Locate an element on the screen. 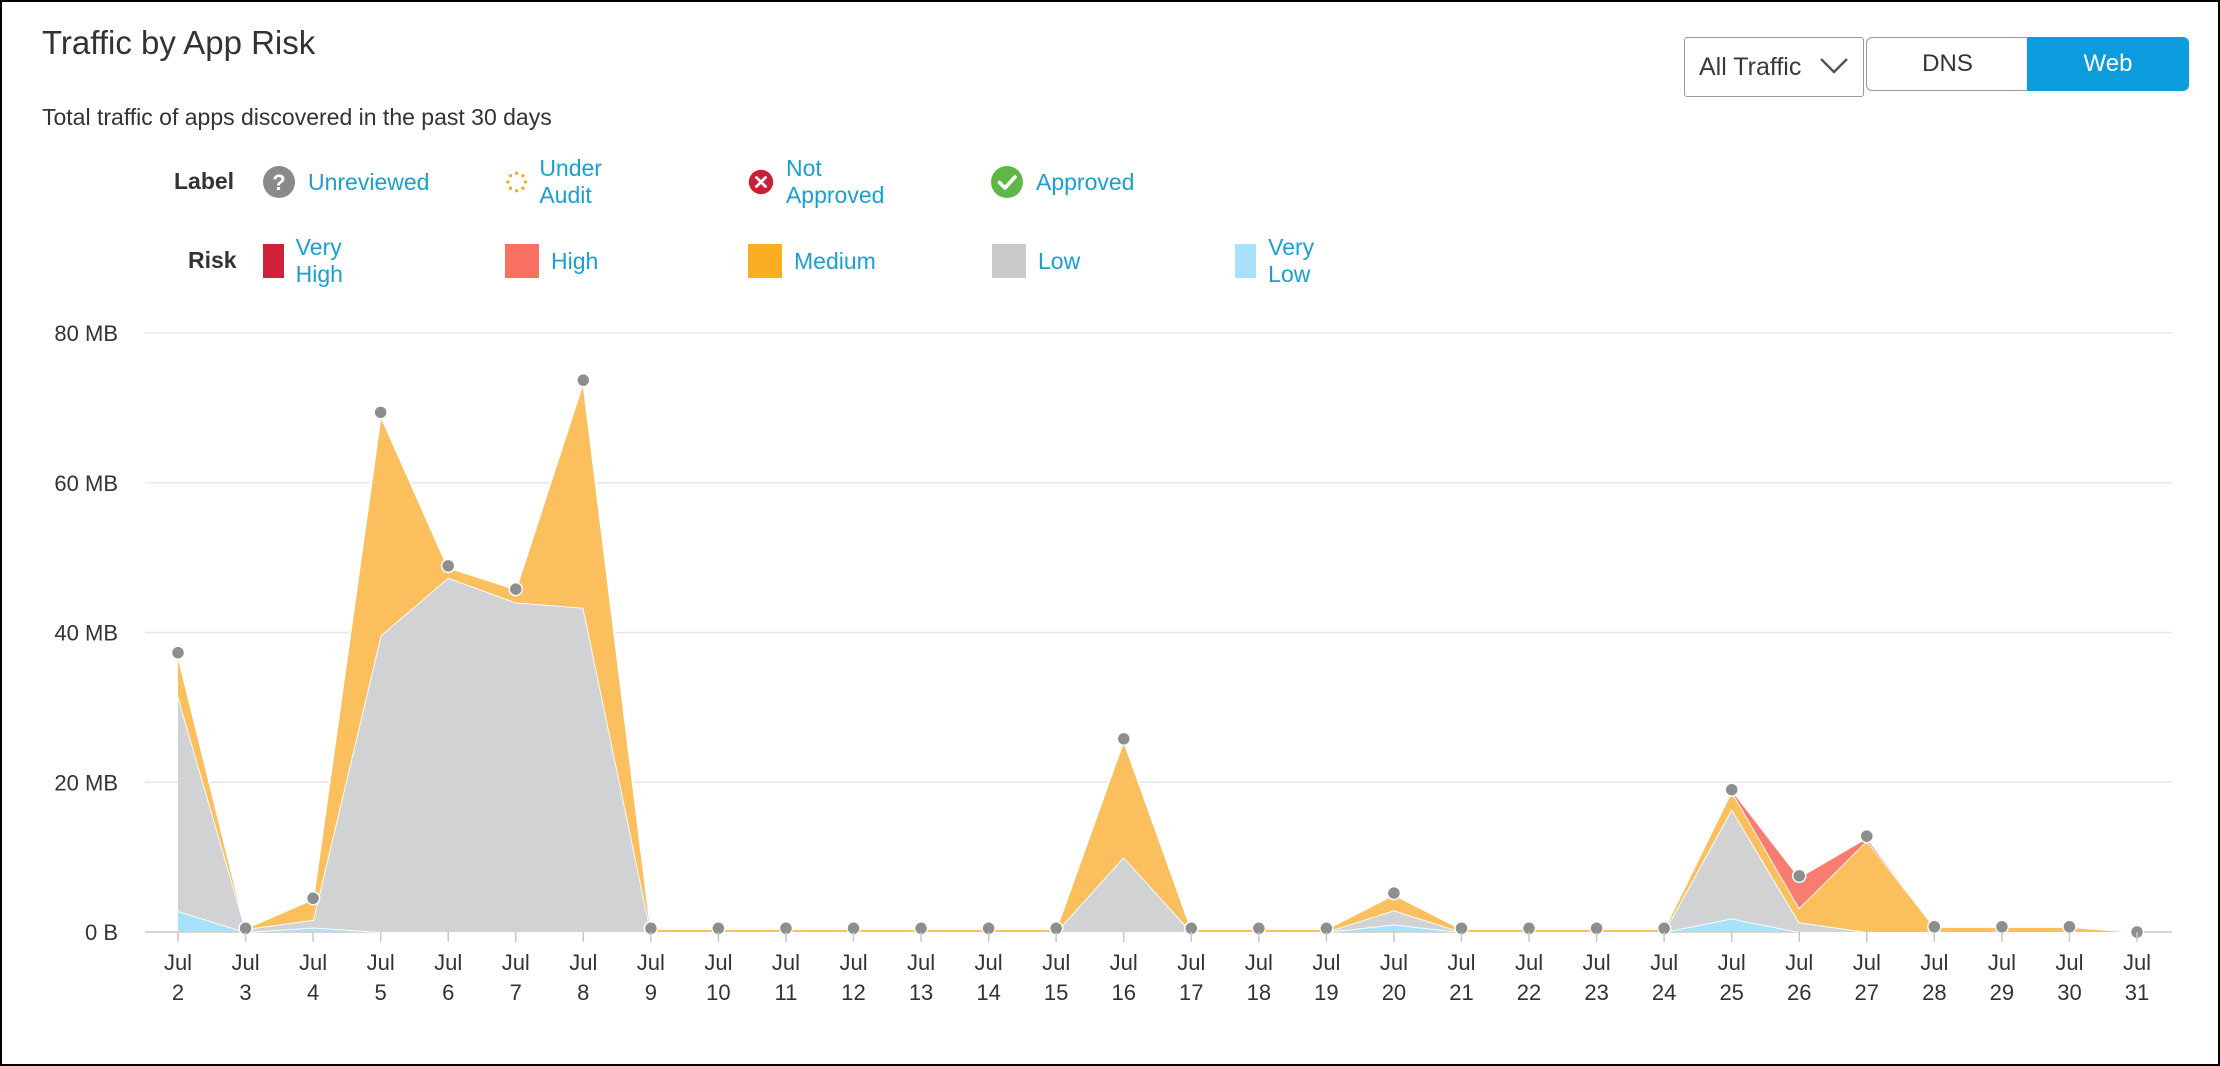  legend-medium: Medium is located at coordinates (812, 261).